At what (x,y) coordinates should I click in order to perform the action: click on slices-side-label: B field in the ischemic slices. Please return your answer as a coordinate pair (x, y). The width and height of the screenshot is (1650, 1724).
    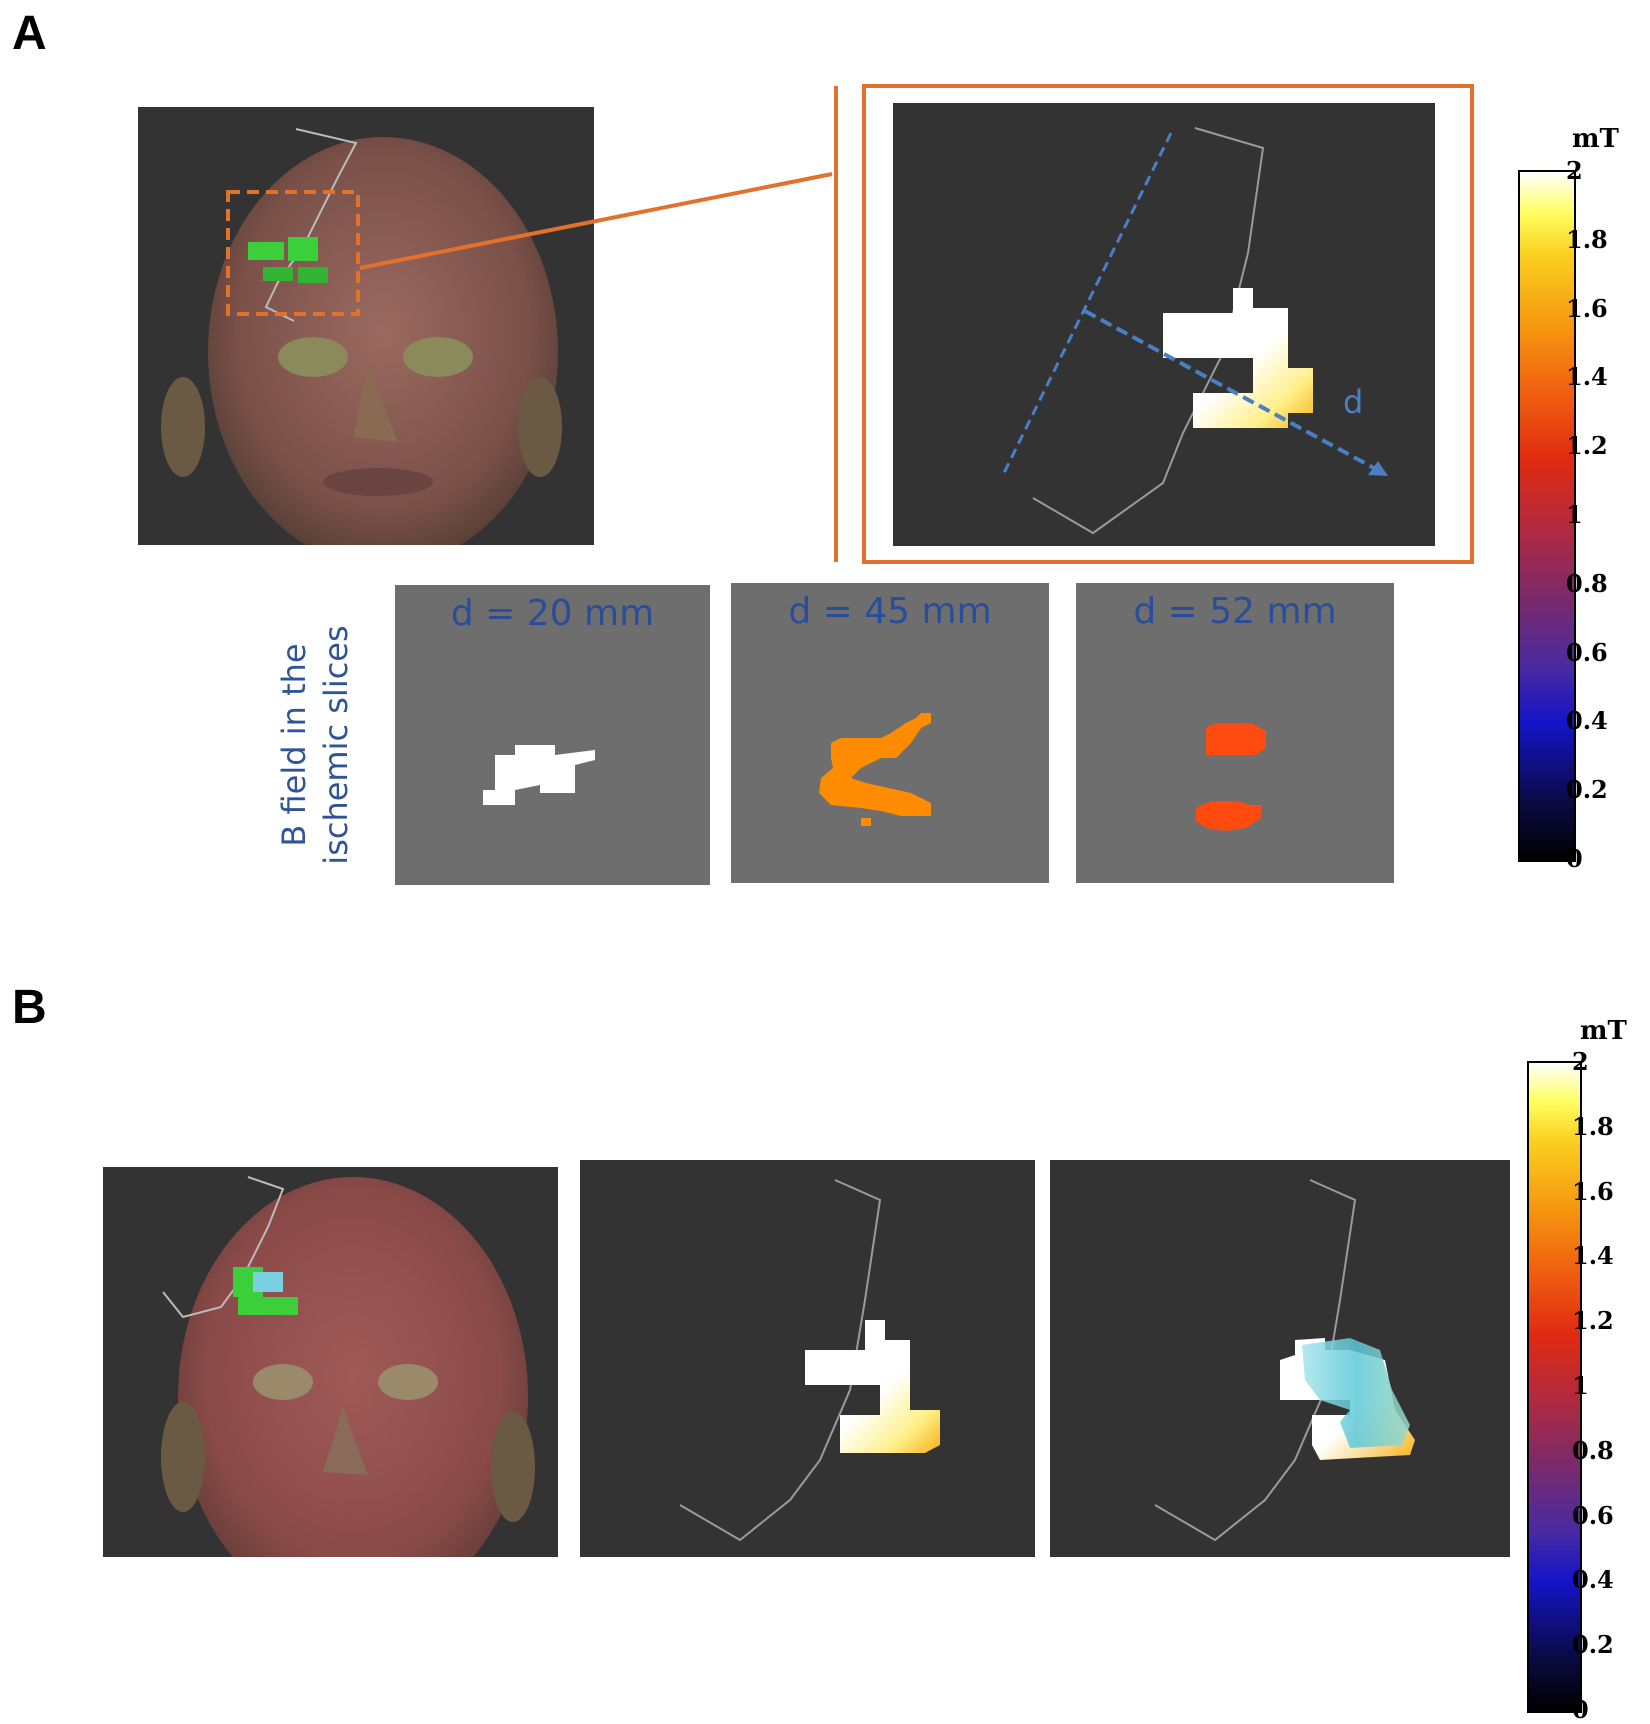
    Looking at the image, I should click on (318, 745).